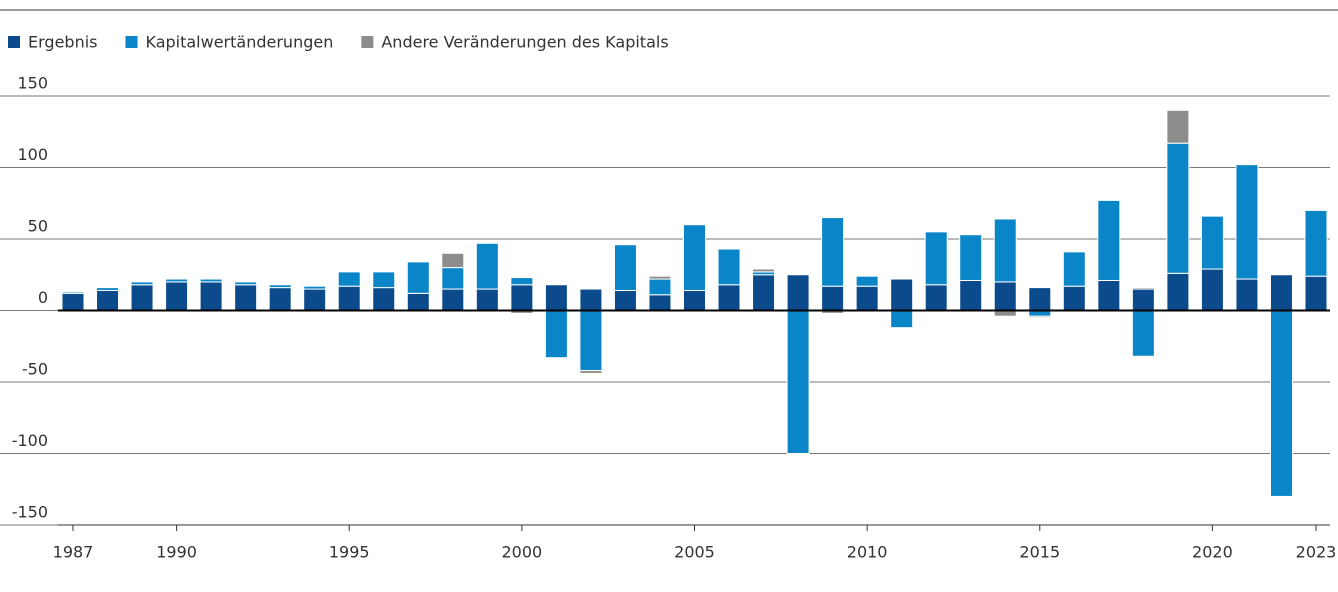 The image size is (1338, 592). What do you see at coordinates (694, 552) in the screenshot?
I see `x-tick-label: 2005` at bounding box center [694, 552].